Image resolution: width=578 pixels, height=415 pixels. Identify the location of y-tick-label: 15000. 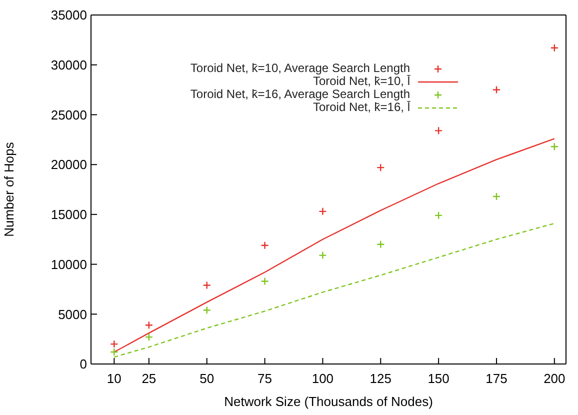
(68, 214).